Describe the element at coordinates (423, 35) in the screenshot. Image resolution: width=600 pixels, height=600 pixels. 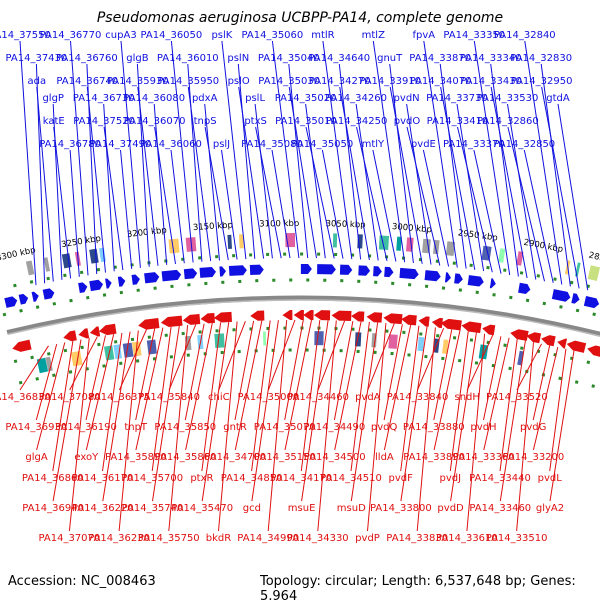
I see `top-gene-labels-label-48: fpvA` at that location.